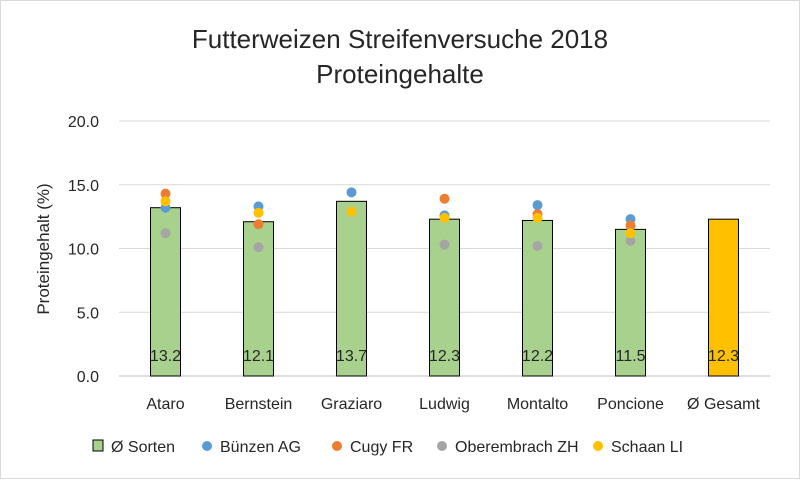 The height and width of the screenshot is (483, 800). What do you see at coordinates (83, 122) in the screenshot?
I see `y-tick-label: 20.0` at bounding box center [83, 122].